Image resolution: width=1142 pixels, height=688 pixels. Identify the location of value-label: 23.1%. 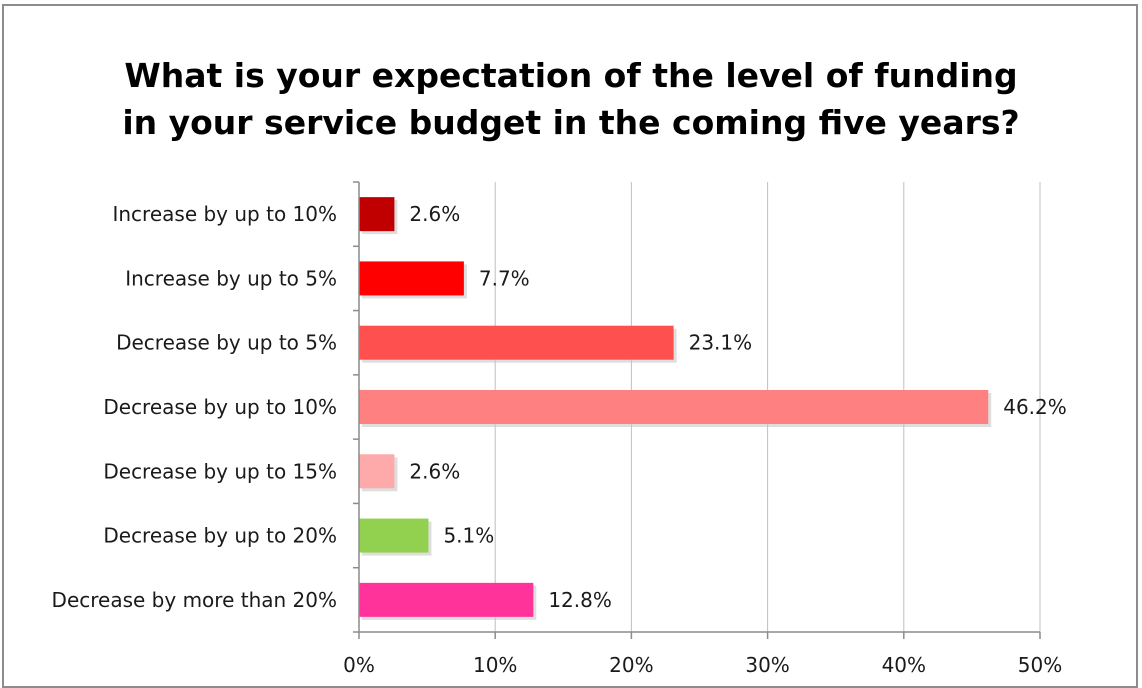
(721, 343).